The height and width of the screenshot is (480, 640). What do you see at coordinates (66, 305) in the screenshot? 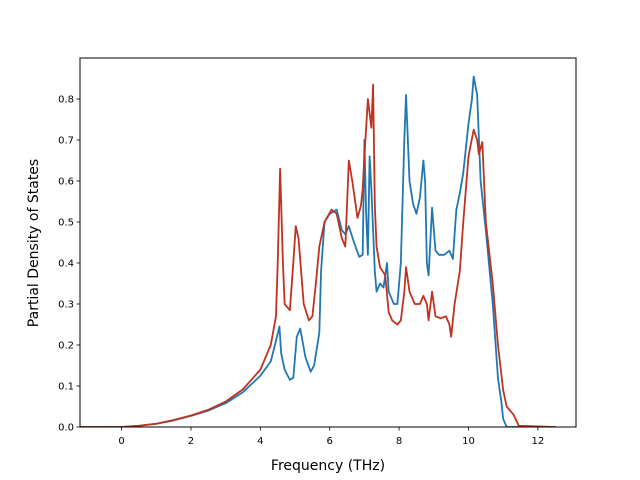
I see `y-tick-label: 0.3` at bounding box center [66, 305].